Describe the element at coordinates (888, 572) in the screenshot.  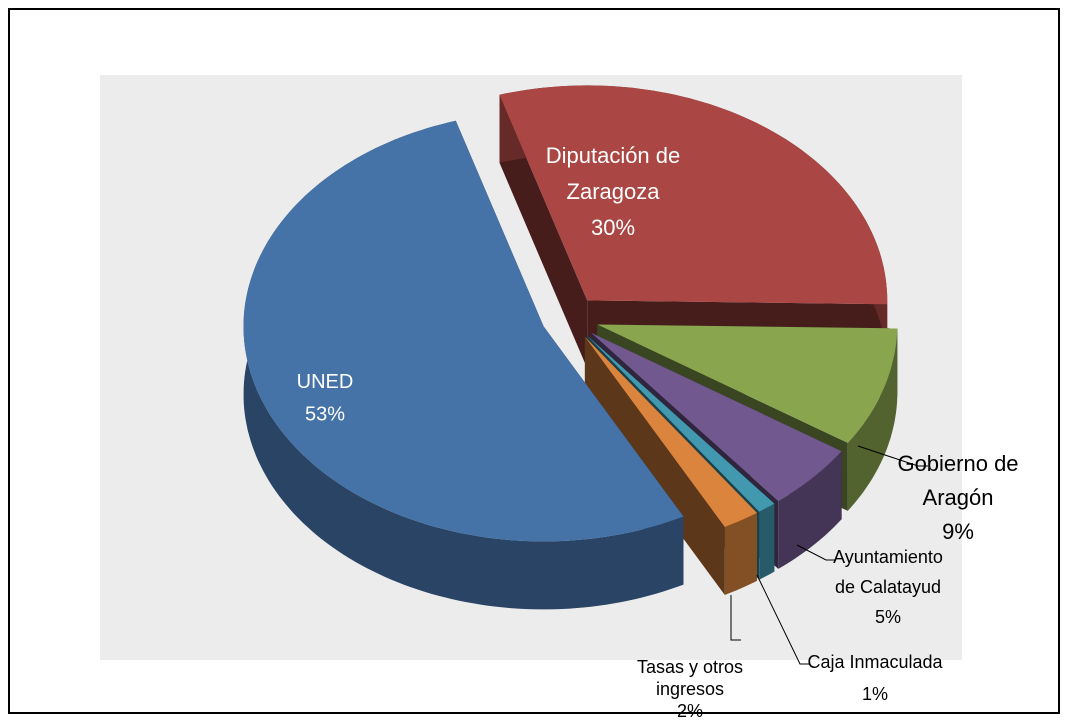
I see `category-label: Ayuntamiento de Calatayud` at that location.